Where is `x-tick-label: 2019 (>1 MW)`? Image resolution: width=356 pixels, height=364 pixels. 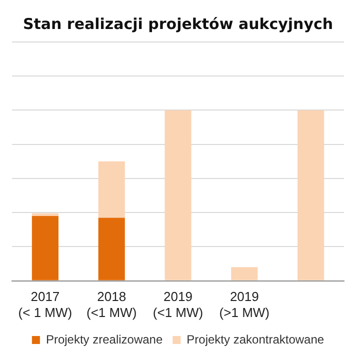 x-tick-label: 2019 (>1 MW) is located at coordinates (244, 304).